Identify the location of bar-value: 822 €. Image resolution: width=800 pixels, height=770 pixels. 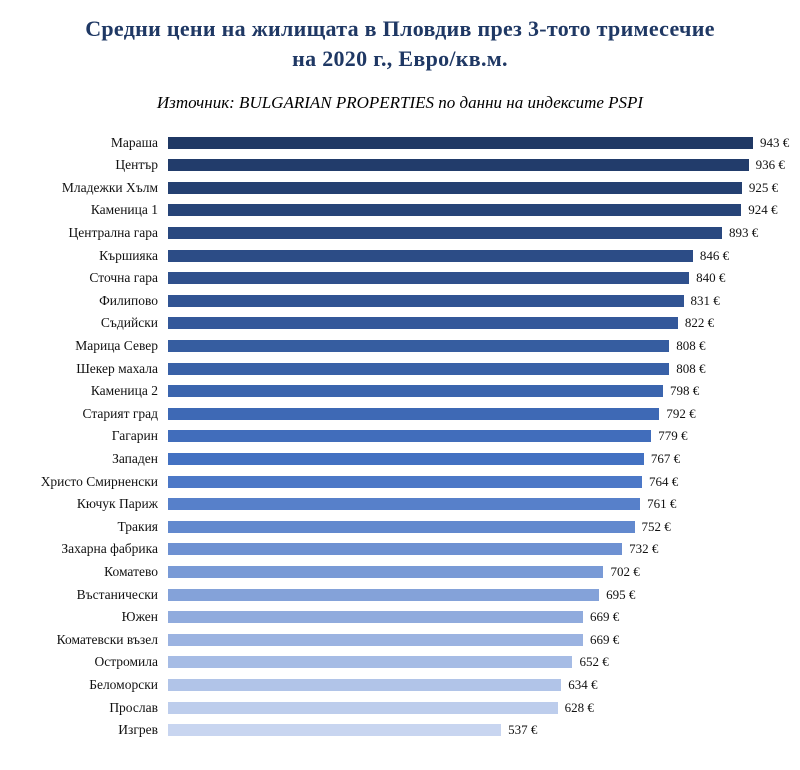
(699, 323).